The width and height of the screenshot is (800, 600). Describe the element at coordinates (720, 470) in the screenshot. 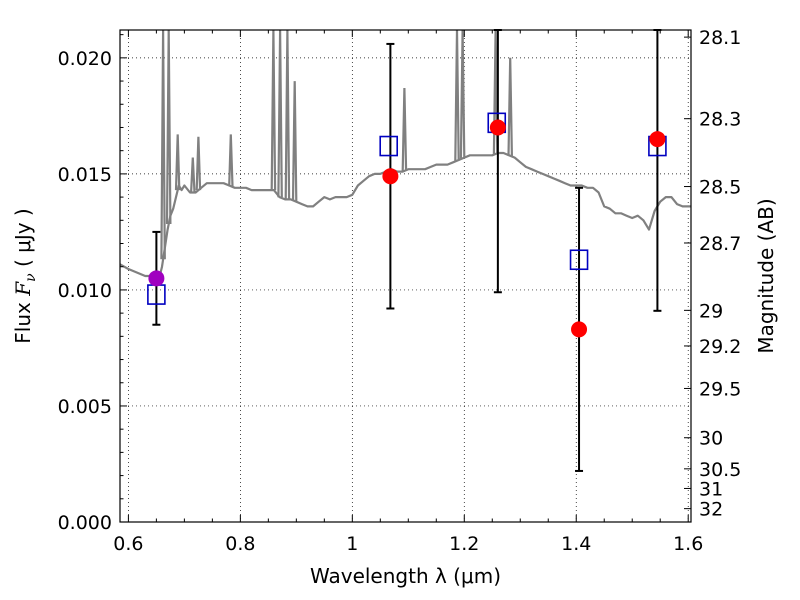

I see `y2-tick-label: 30.5` at that location.